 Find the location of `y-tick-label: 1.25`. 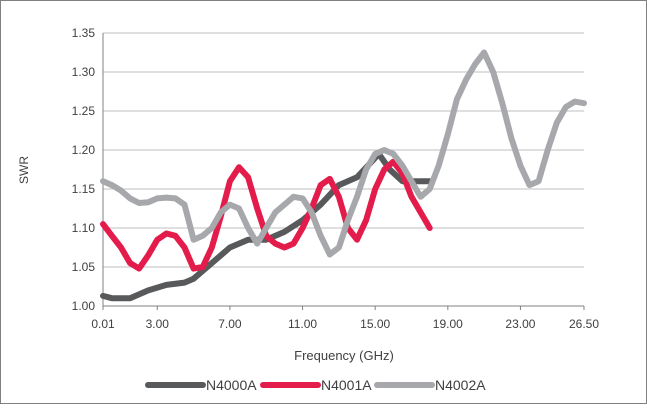

y-tick-label: 1.25 is located at coordinates (84, 111).